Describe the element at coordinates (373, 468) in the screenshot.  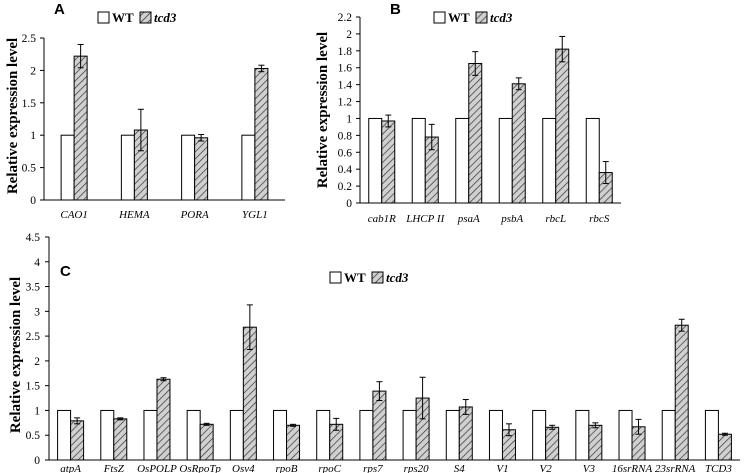
I see `x-category-label: rps7` at that location.